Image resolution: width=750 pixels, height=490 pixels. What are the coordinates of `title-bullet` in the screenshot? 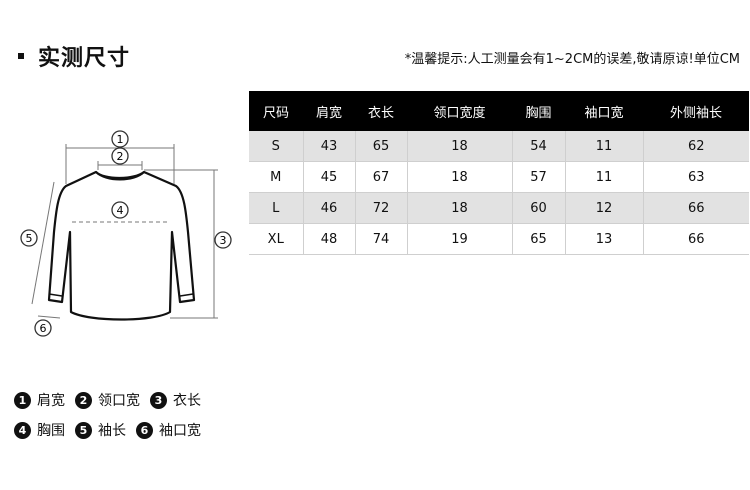 It's located at (21, 56).